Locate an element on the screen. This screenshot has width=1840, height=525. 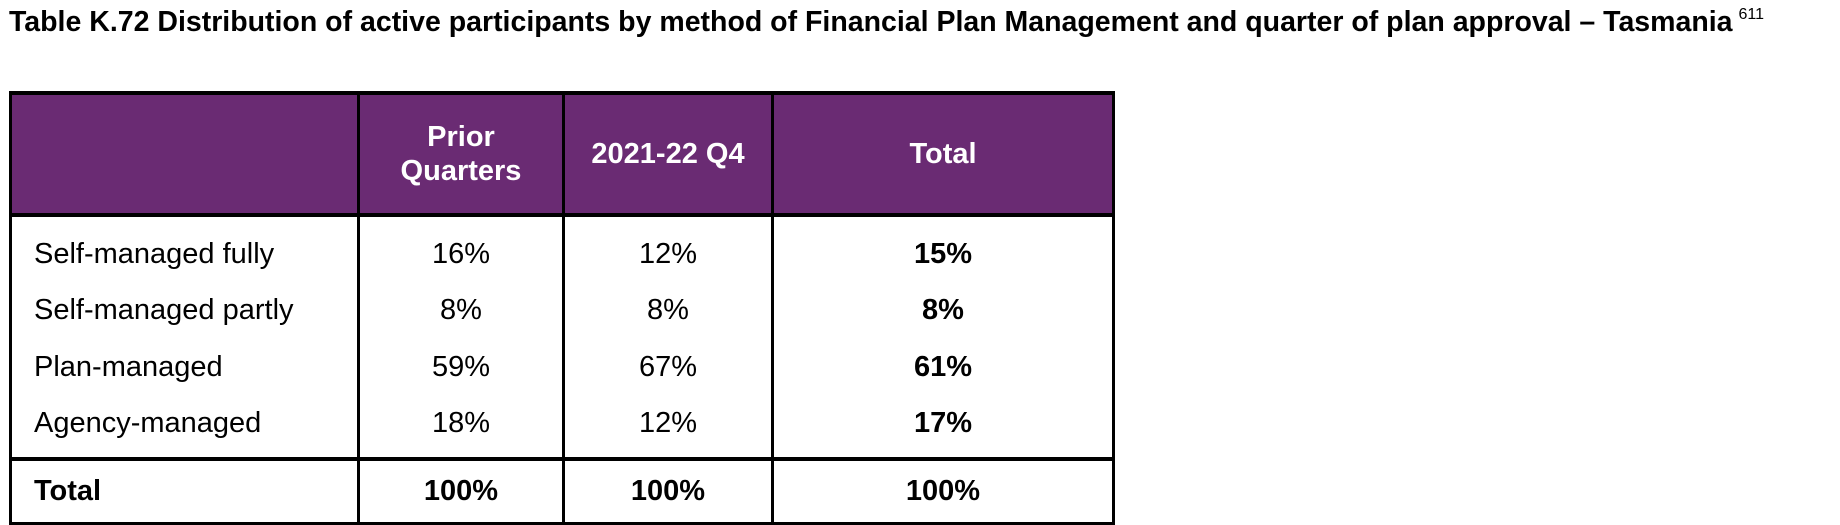
table-row: Plan-managed 59% 67% 61% is located at coordinates (562, 367).